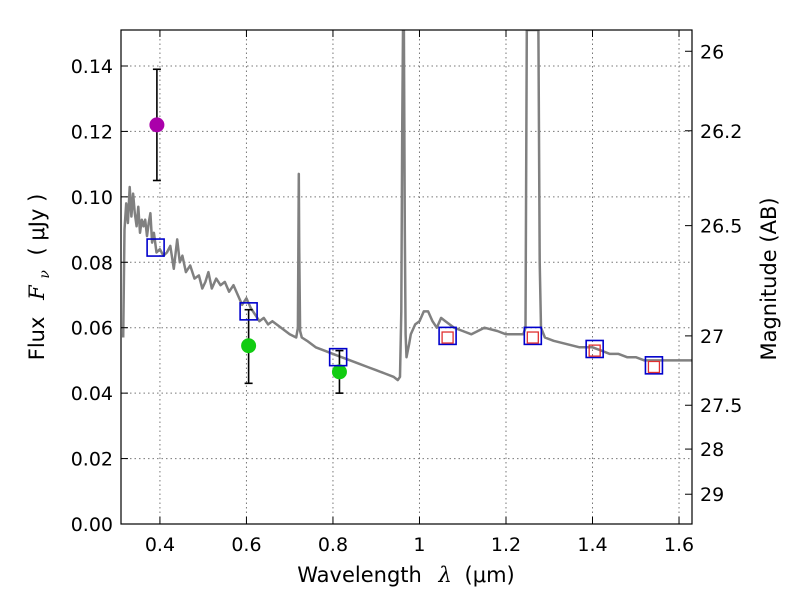 This screenshot has height=600, width=800. Describe the element at coordinates (679, 545) in the screenshot. I see `x-tick-label: 1.6` at that location.